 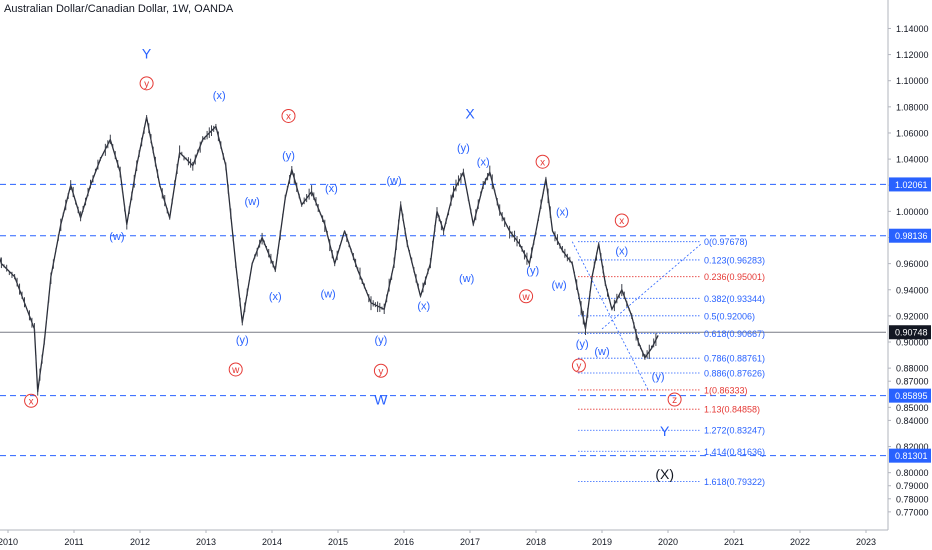 What do you see at coordinates (734, 542) in the screenshot?
I see `time-tick-label: 2021` at bounding box center [734, 542].